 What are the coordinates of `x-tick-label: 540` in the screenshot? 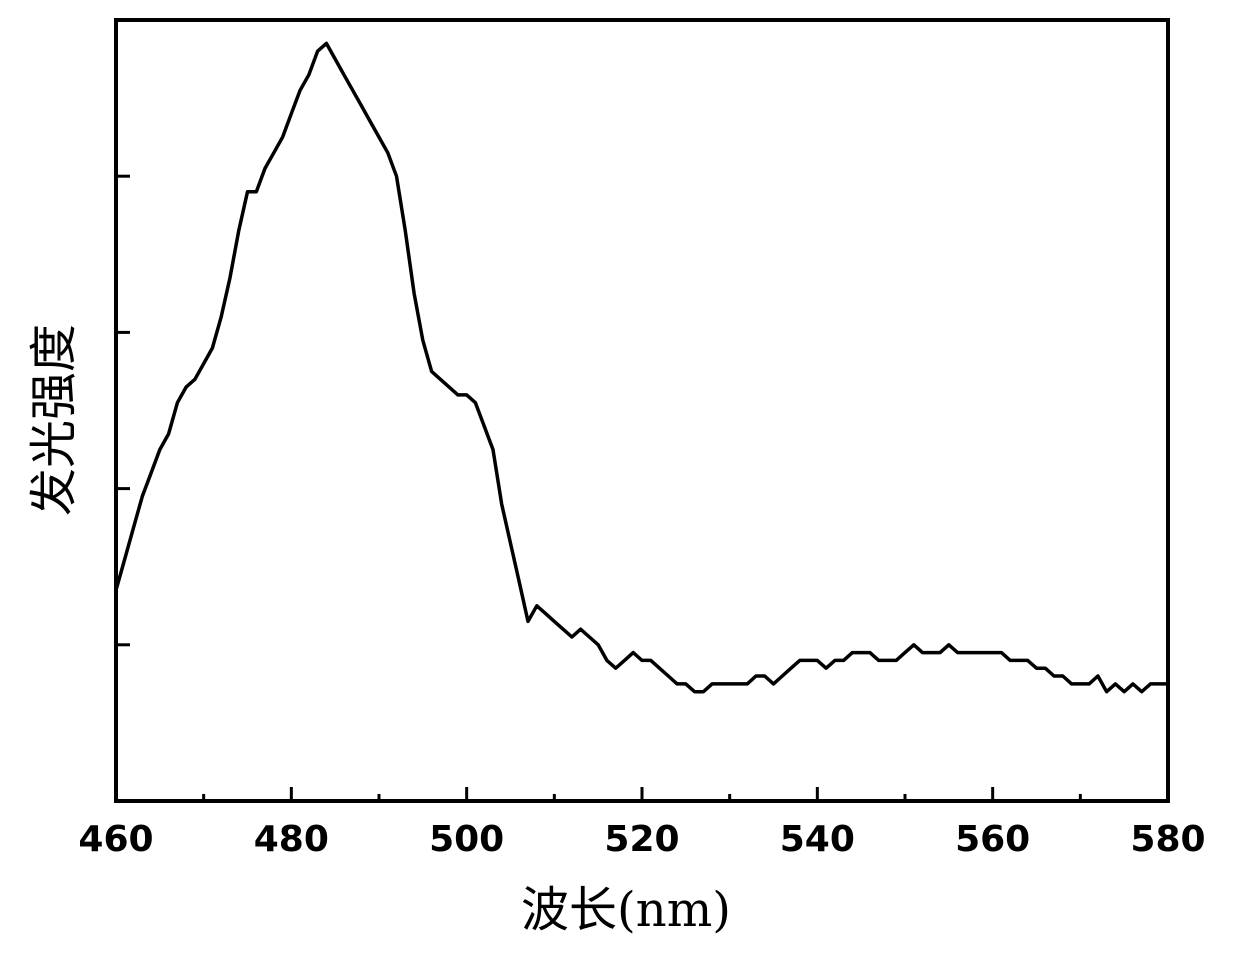 It's located at (817, 839).